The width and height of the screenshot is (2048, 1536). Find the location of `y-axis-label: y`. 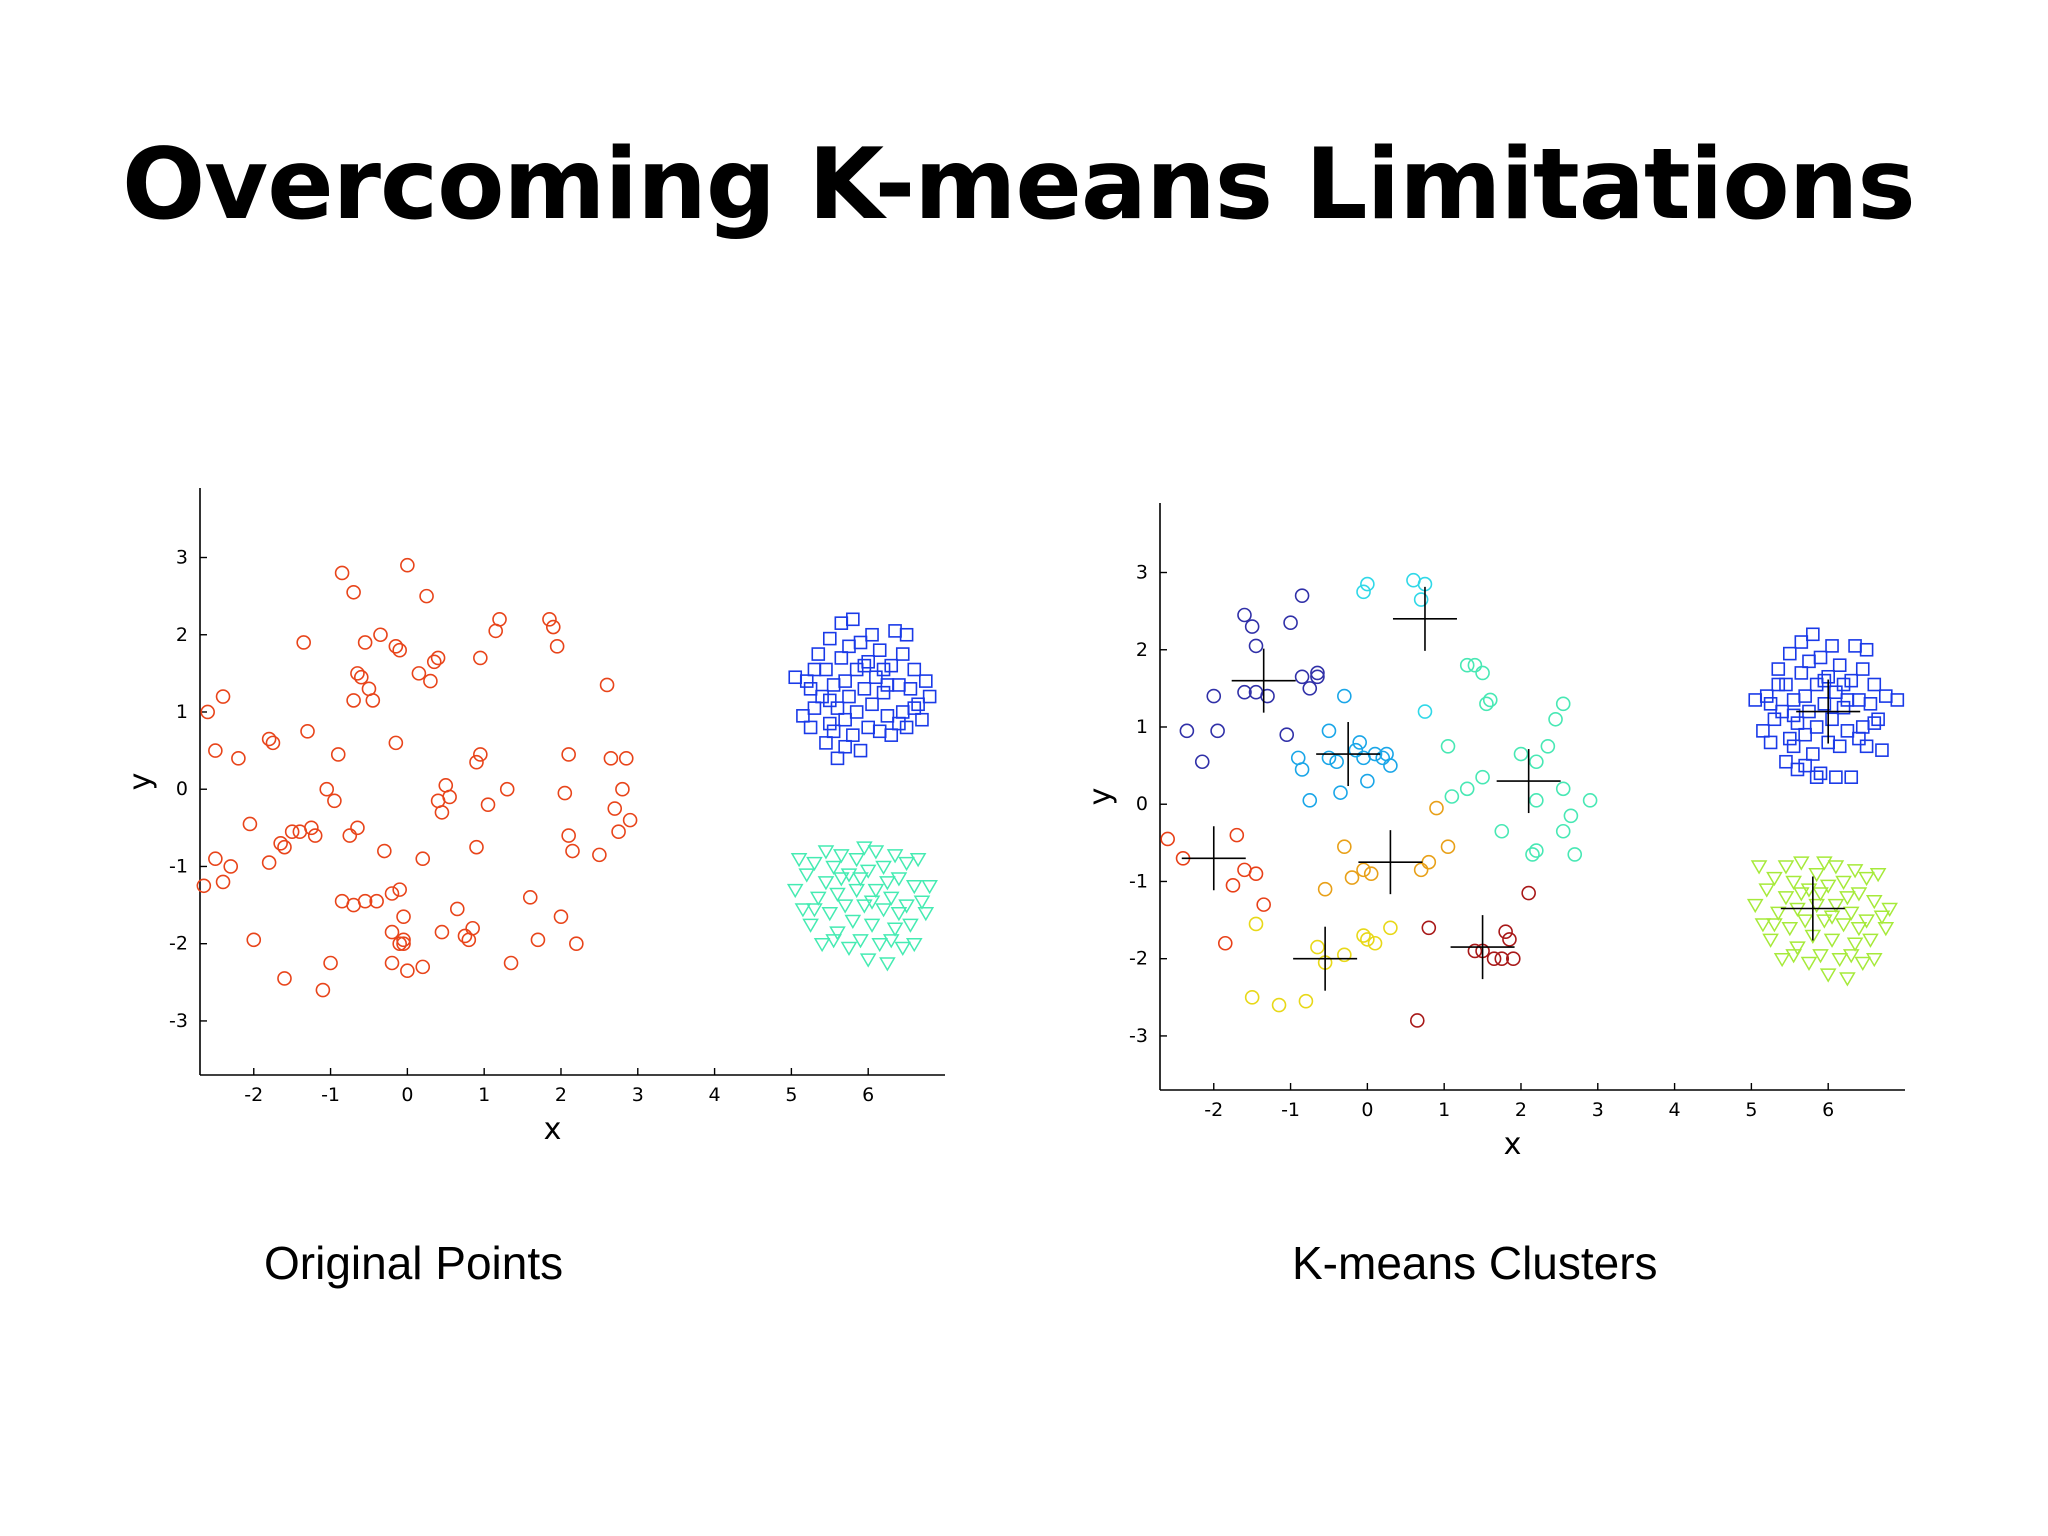

y-axis-label: y is located at coordinates (1100, 797).